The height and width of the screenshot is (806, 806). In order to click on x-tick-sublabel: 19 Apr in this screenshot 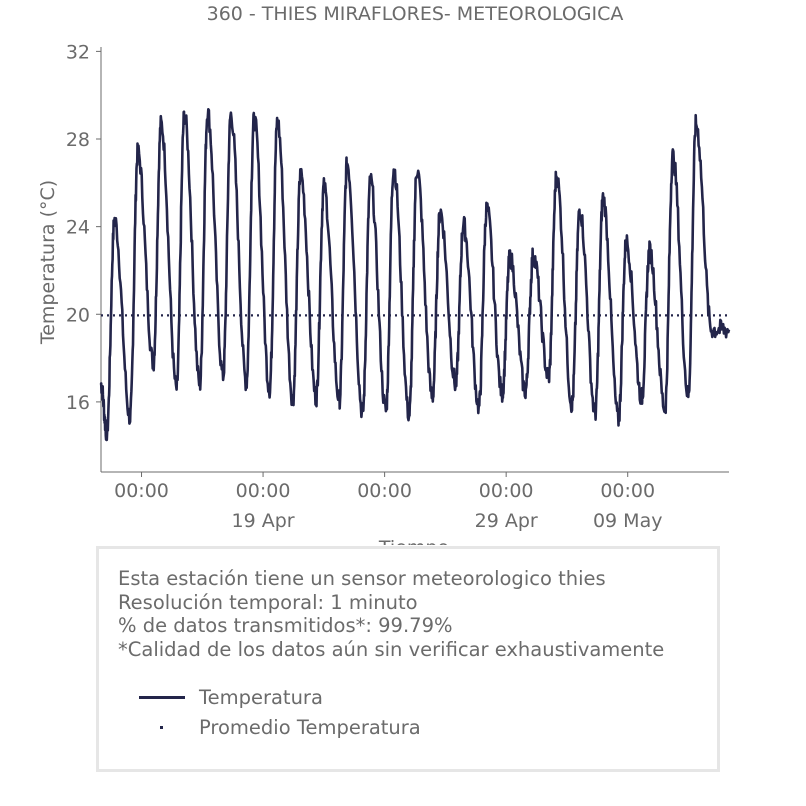, I will do `click(263, 521)`.